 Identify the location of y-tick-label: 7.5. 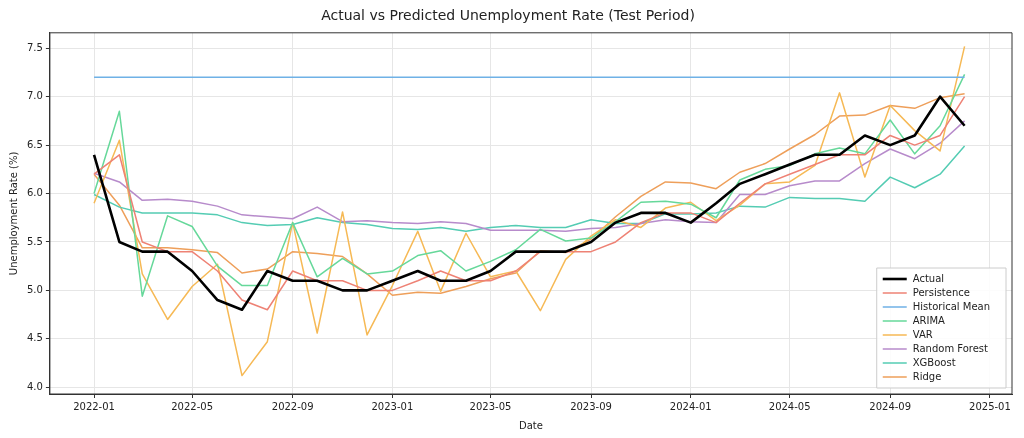
(35, 47).